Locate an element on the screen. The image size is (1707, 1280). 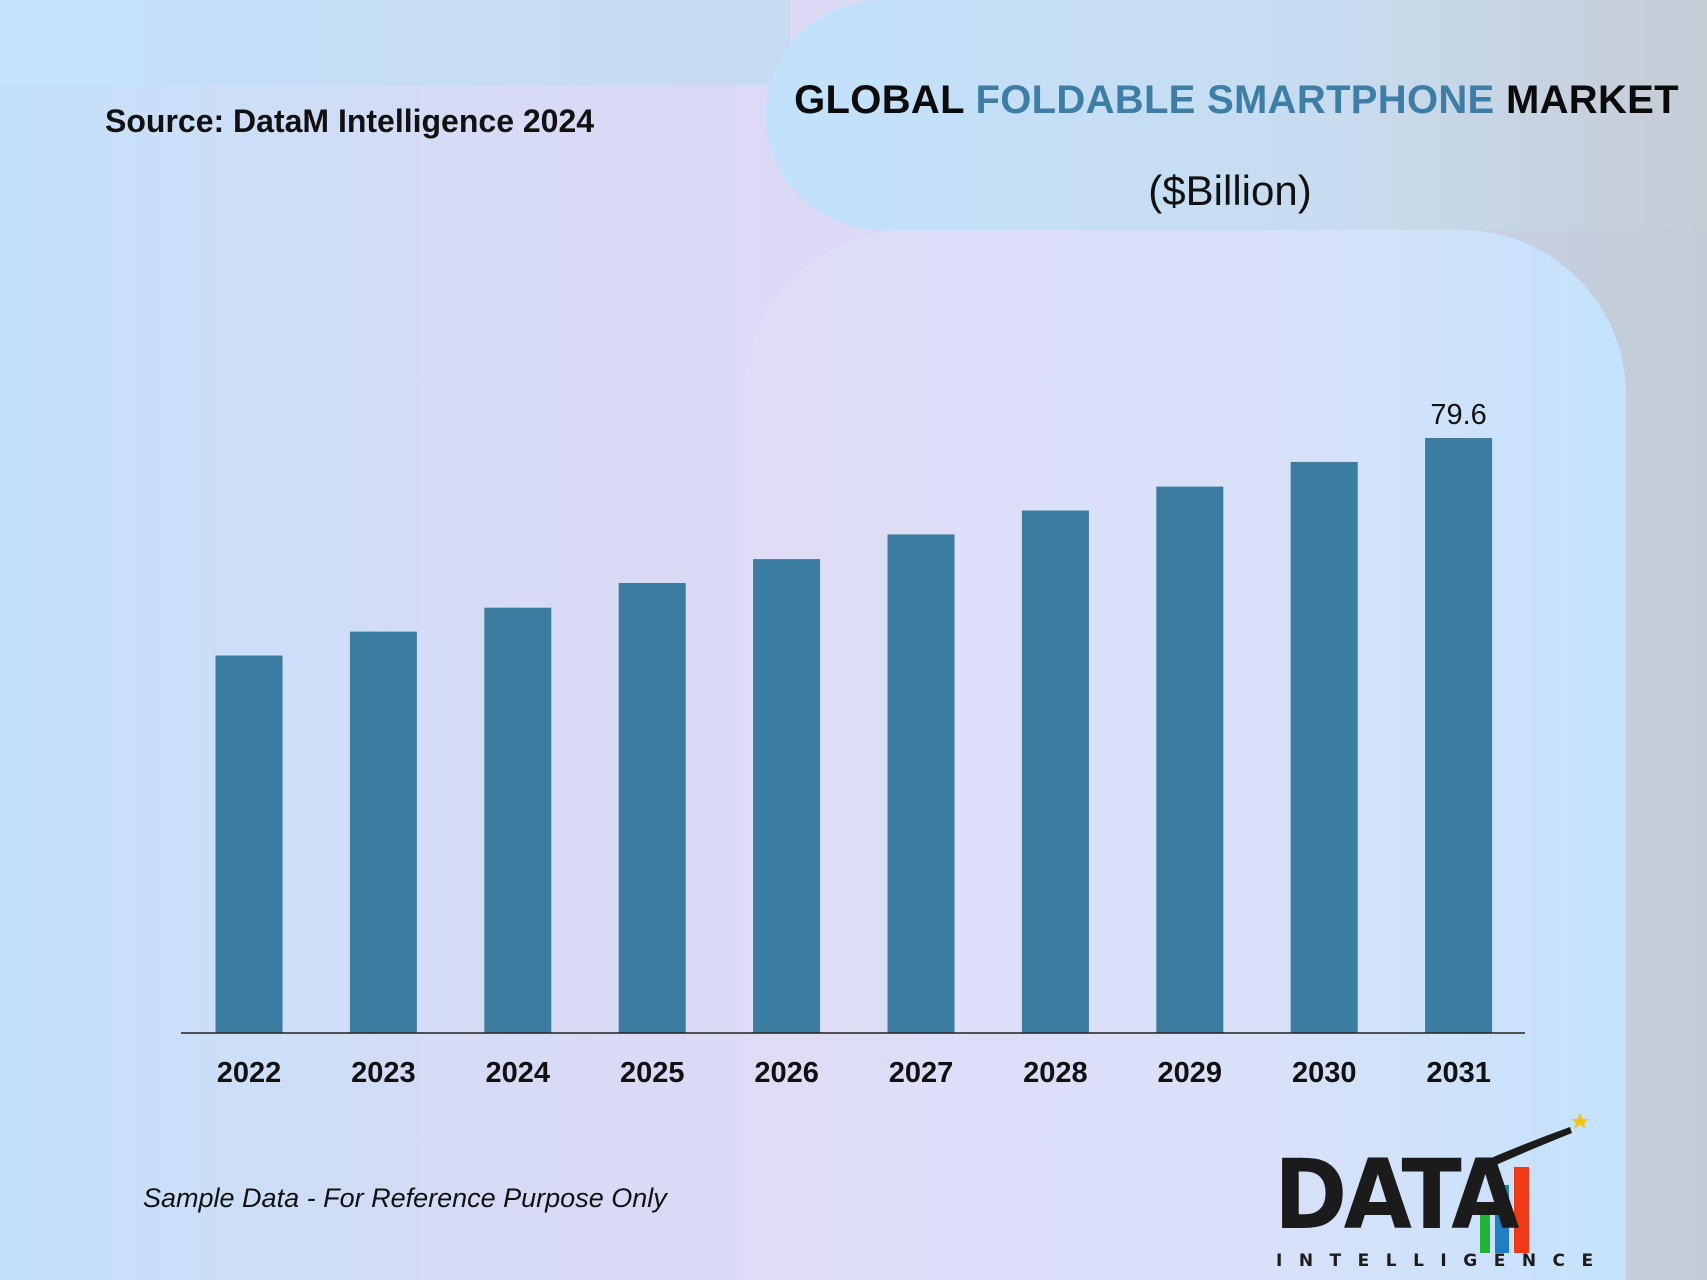
bar-2029 is located at coordinates (1190, 759).